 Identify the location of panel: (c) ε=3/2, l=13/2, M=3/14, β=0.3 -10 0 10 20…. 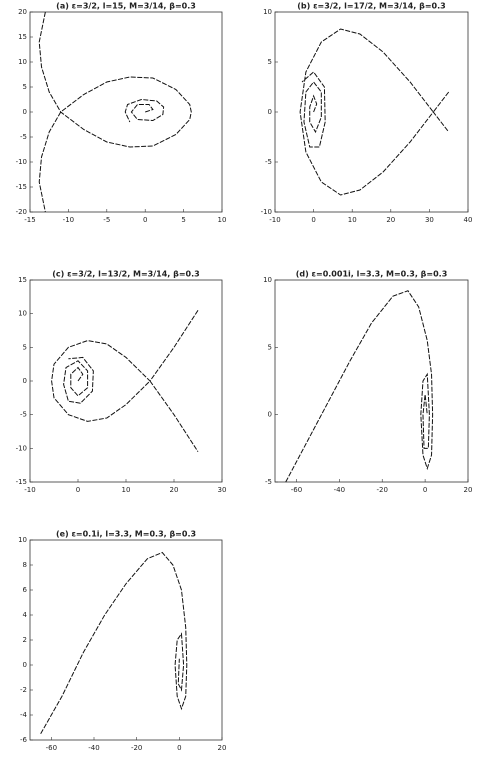
(121, 382).